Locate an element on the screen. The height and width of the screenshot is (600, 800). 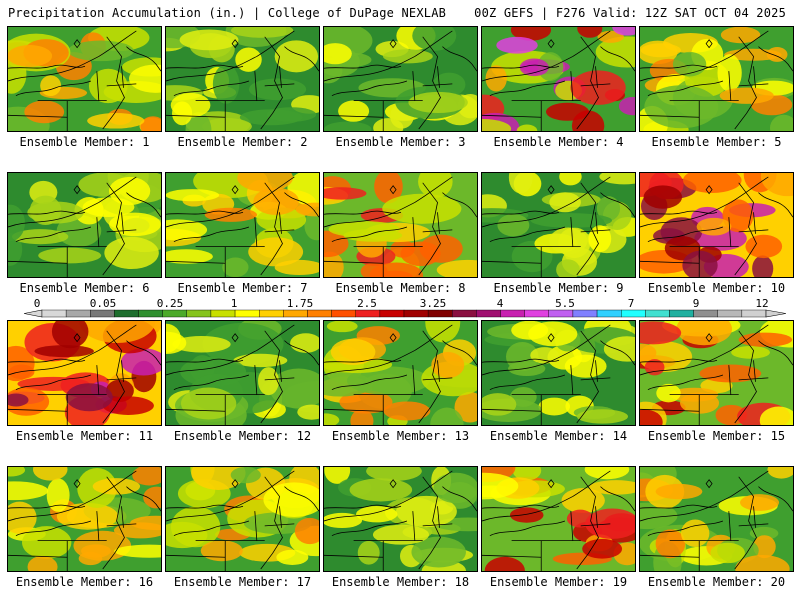
ensemble-member-label: Ensemble Member: 17 is located at coordinates (242, 582).